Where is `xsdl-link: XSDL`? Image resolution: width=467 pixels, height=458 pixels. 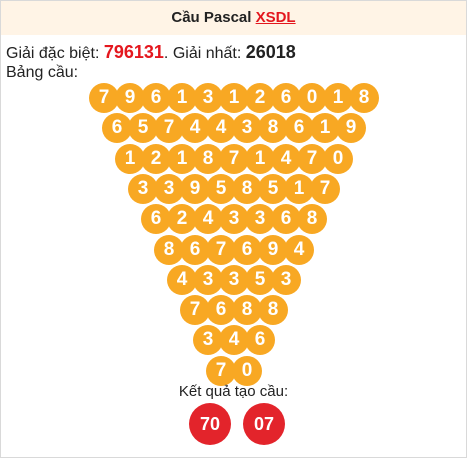
xsdl-link: XSDL is located at coordinates (275, 17).